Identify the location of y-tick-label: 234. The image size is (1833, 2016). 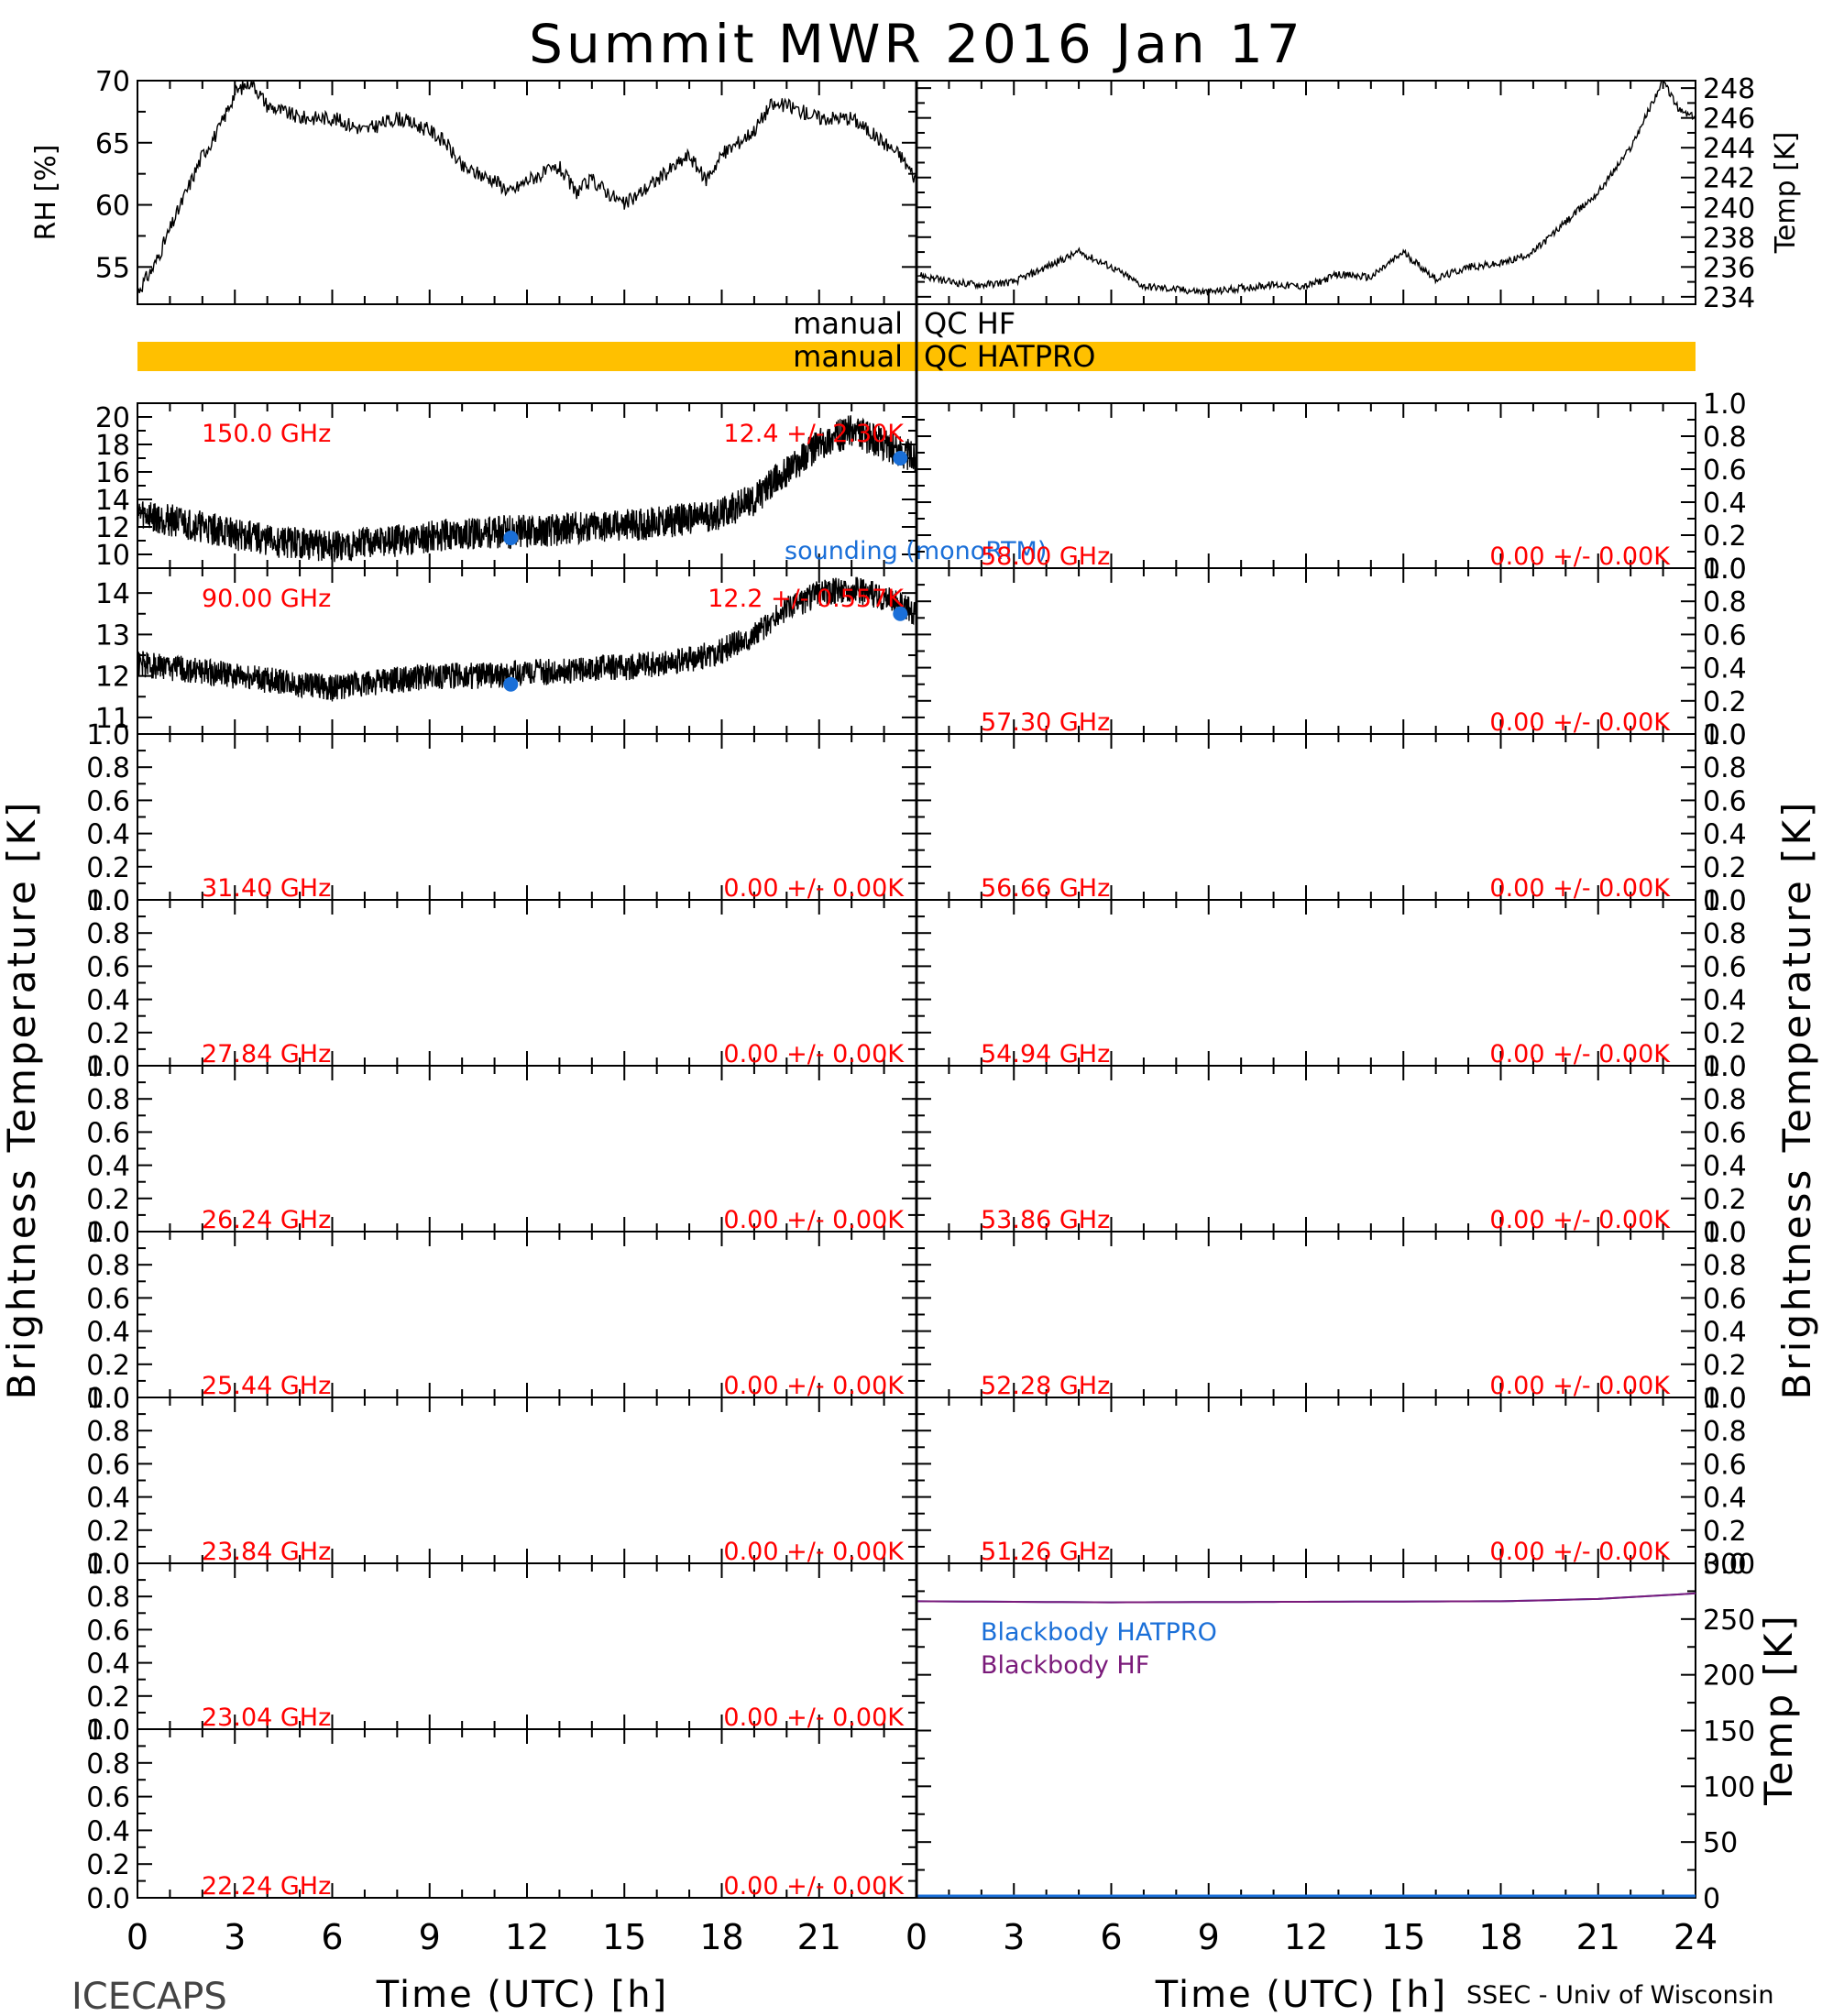
(1729, 298).